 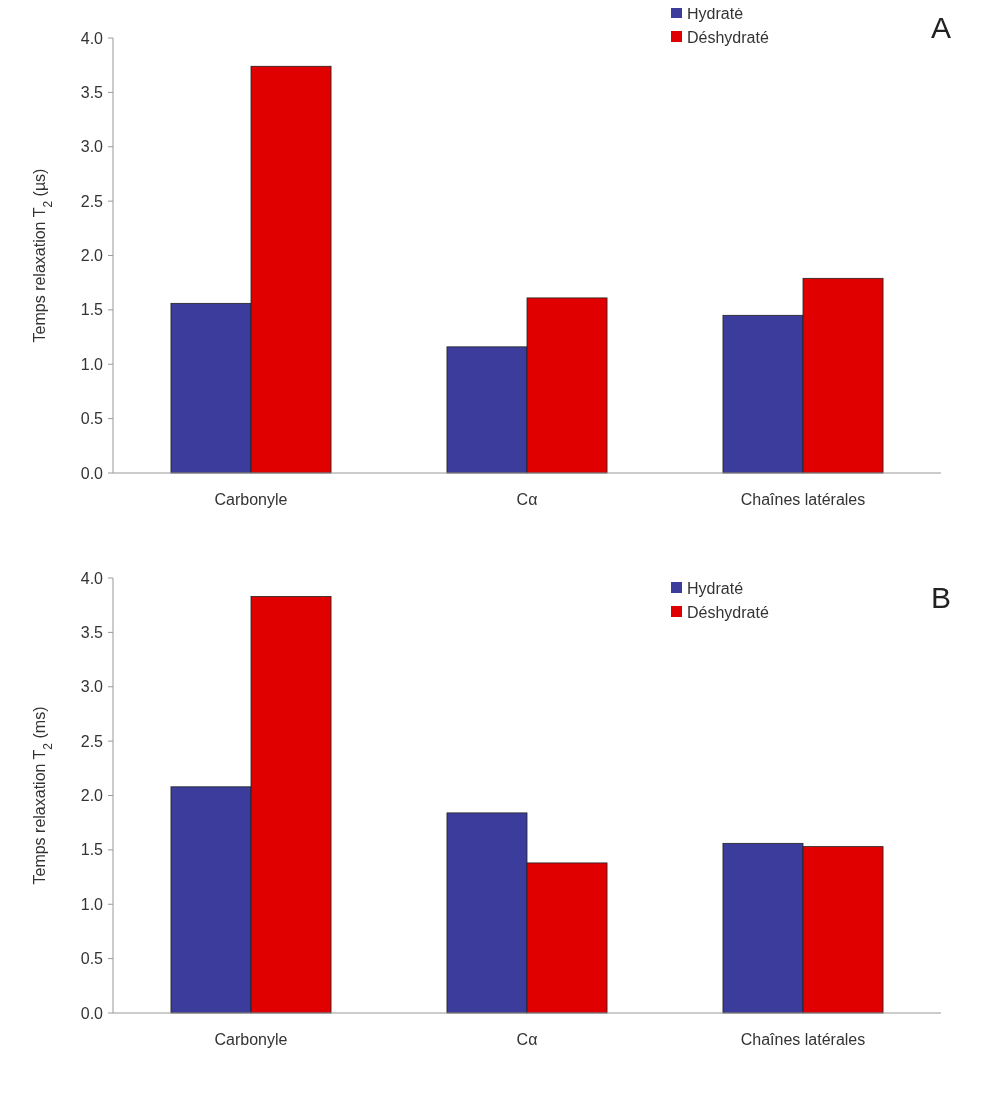 I want to click on annotation: A, so click(x=940, y=27).